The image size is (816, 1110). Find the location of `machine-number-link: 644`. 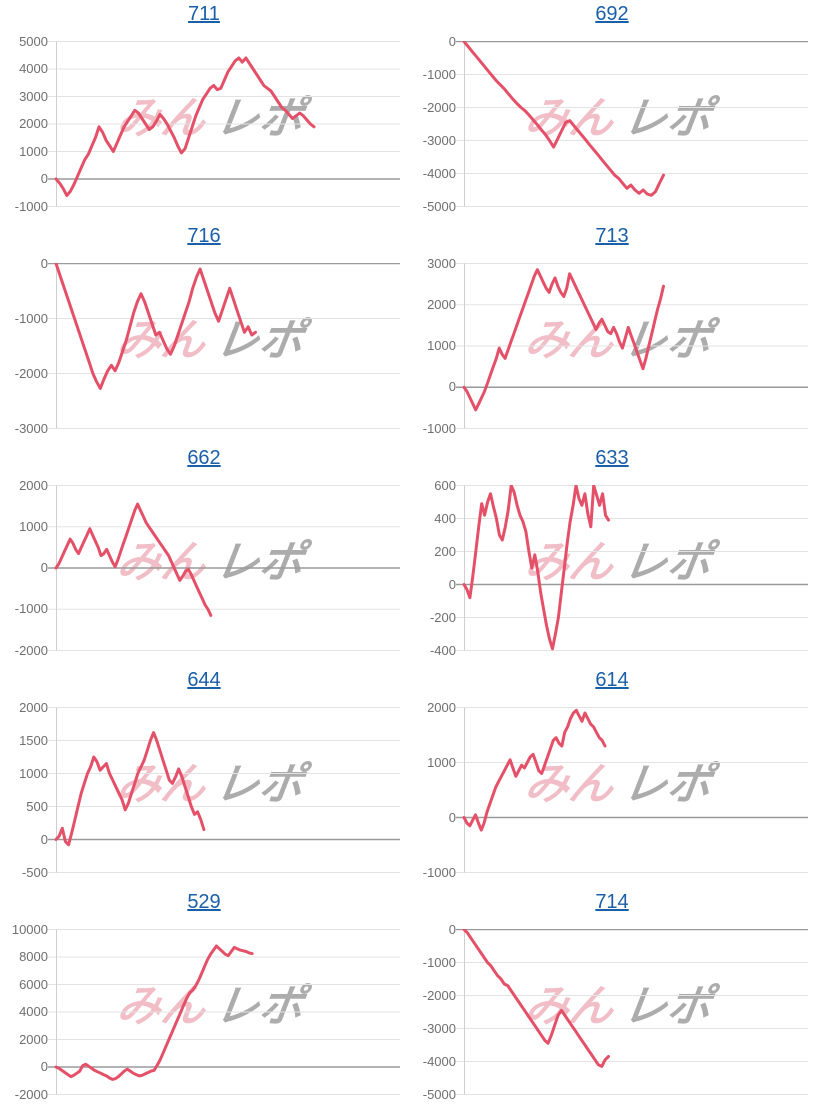

machine-number-link: 644 is located at coordinates (204, 680).